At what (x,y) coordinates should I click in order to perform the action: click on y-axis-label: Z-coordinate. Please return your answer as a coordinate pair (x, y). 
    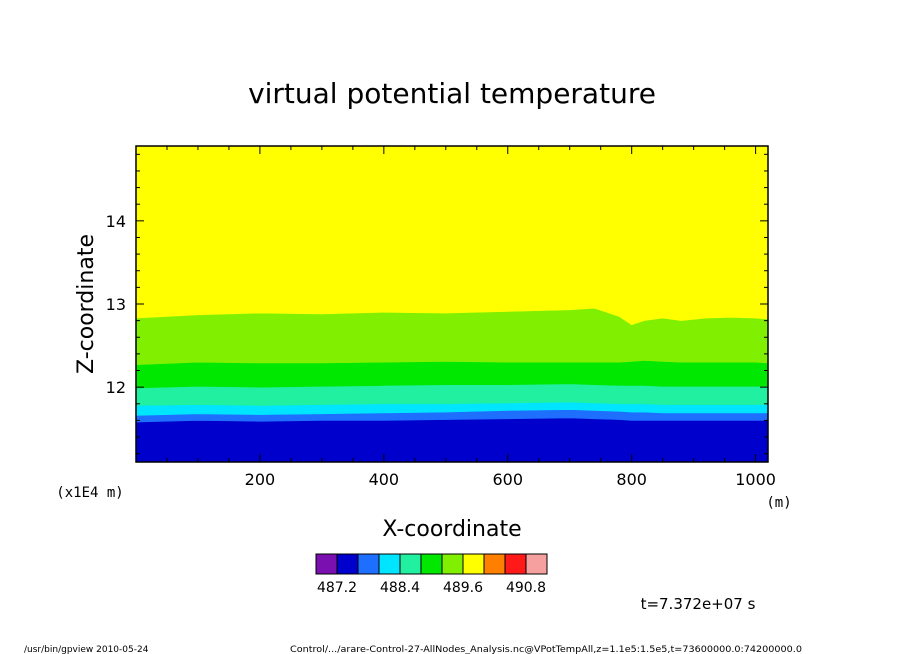
    Looking at the image, I should click on (86, 304).